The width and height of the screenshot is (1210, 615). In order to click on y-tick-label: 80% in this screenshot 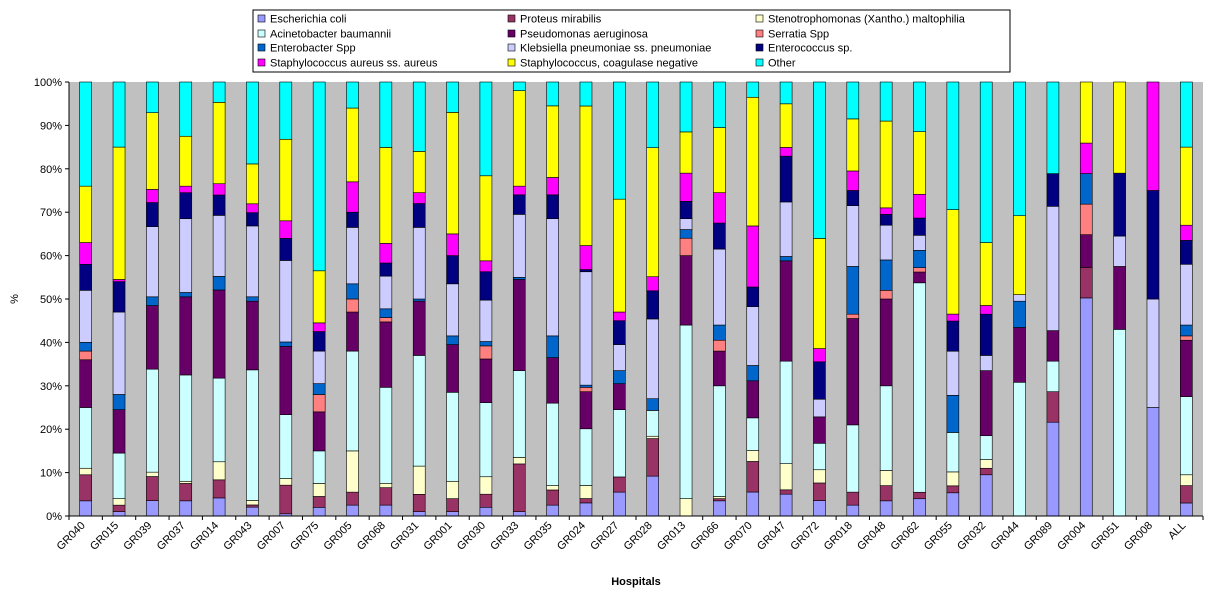, I will do `click(51, 170)`.